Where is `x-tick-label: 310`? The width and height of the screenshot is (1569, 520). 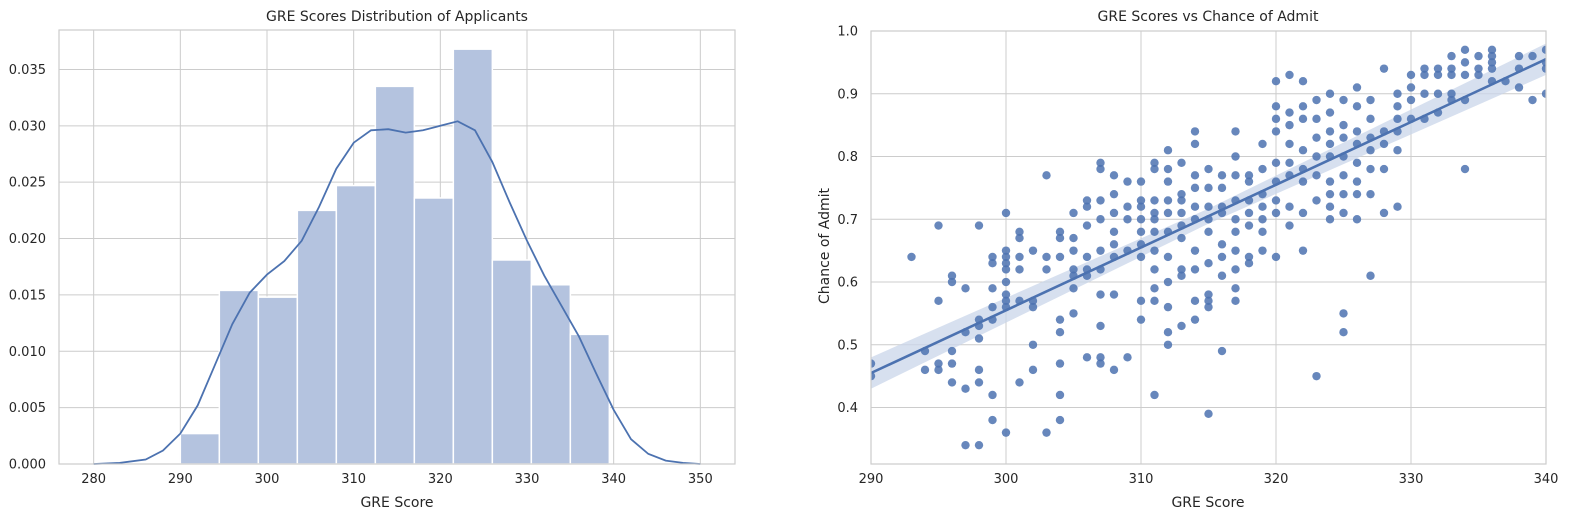
x-tick-label: 310 is located at coordinates (1141, 479).